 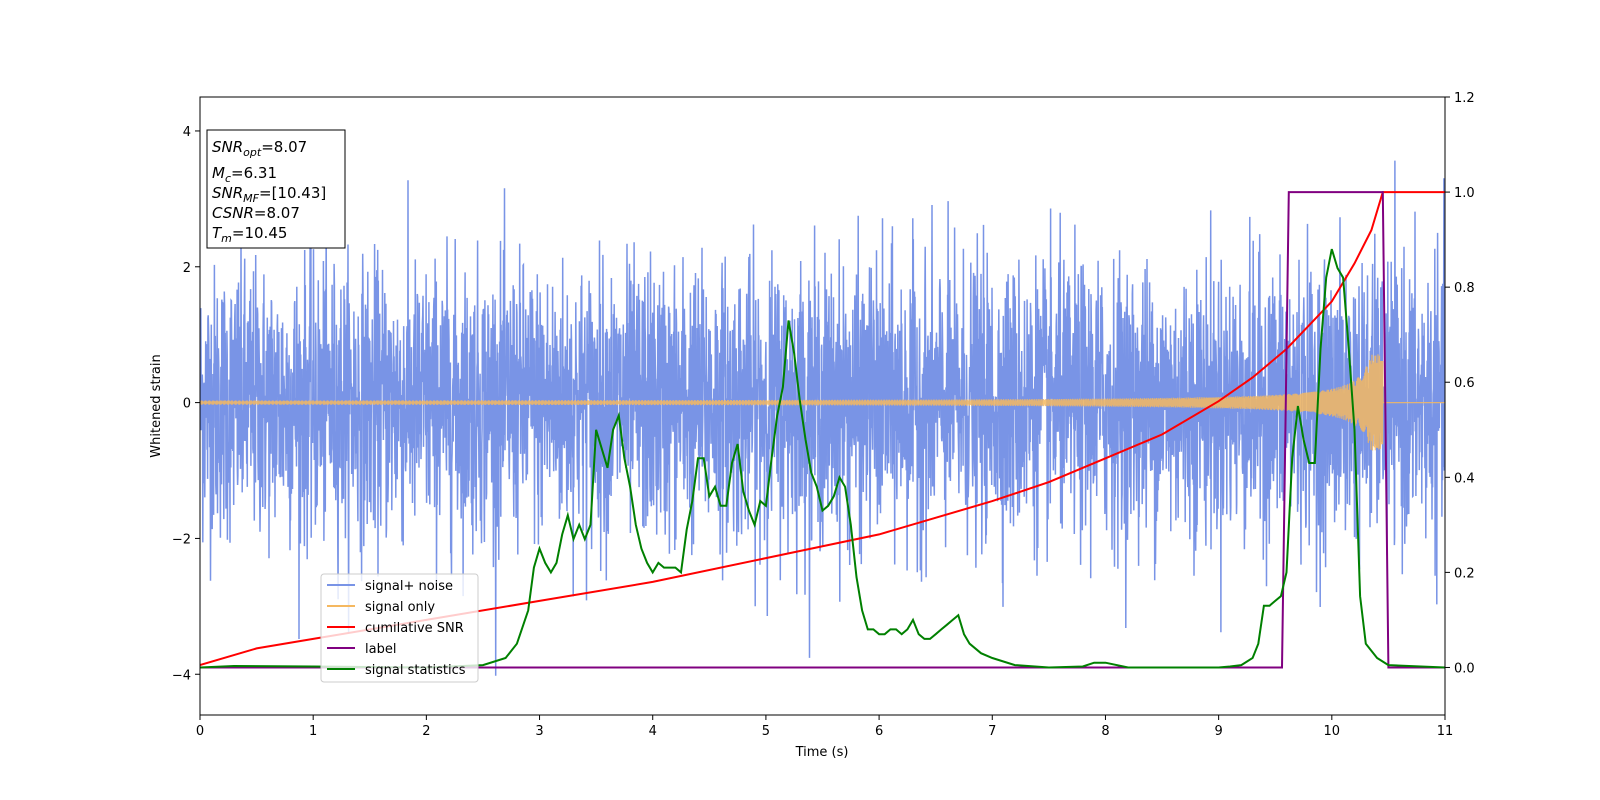 What do you see at coordinates (879, 731) in the screenshot?
I see `x-tick-label: 6` at bounding box center [879, 731].